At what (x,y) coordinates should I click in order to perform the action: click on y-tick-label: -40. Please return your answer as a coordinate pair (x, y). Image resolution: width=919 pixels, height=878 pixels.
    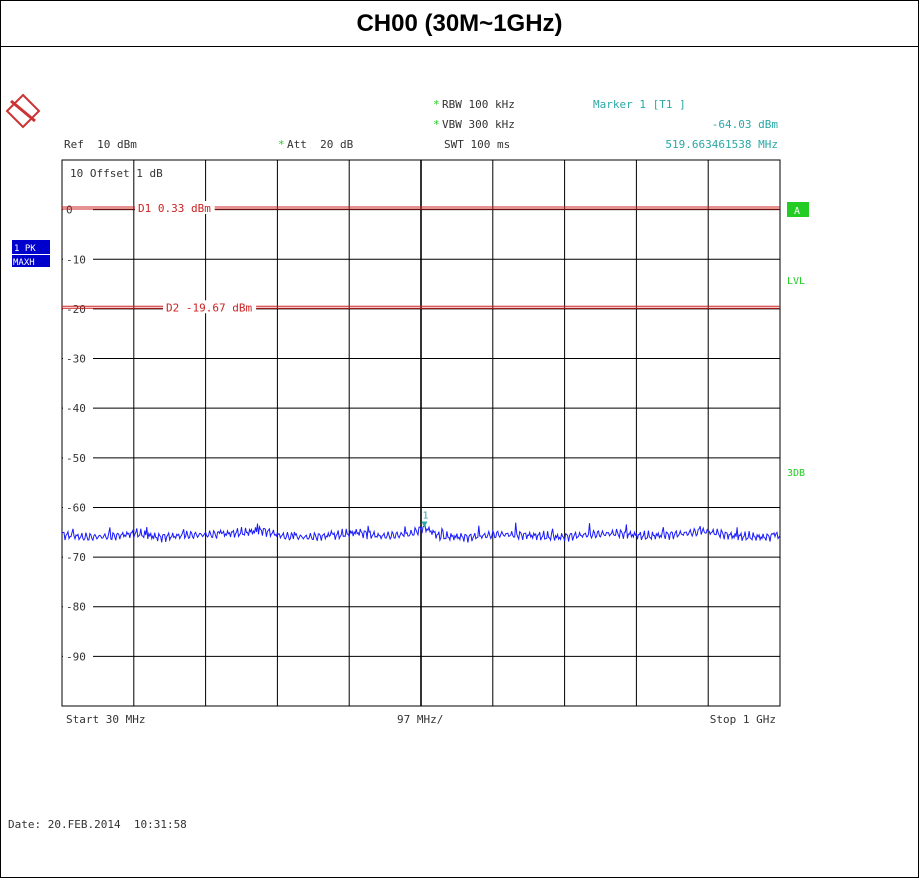
    Looking at the image, I should click on (76, 408).